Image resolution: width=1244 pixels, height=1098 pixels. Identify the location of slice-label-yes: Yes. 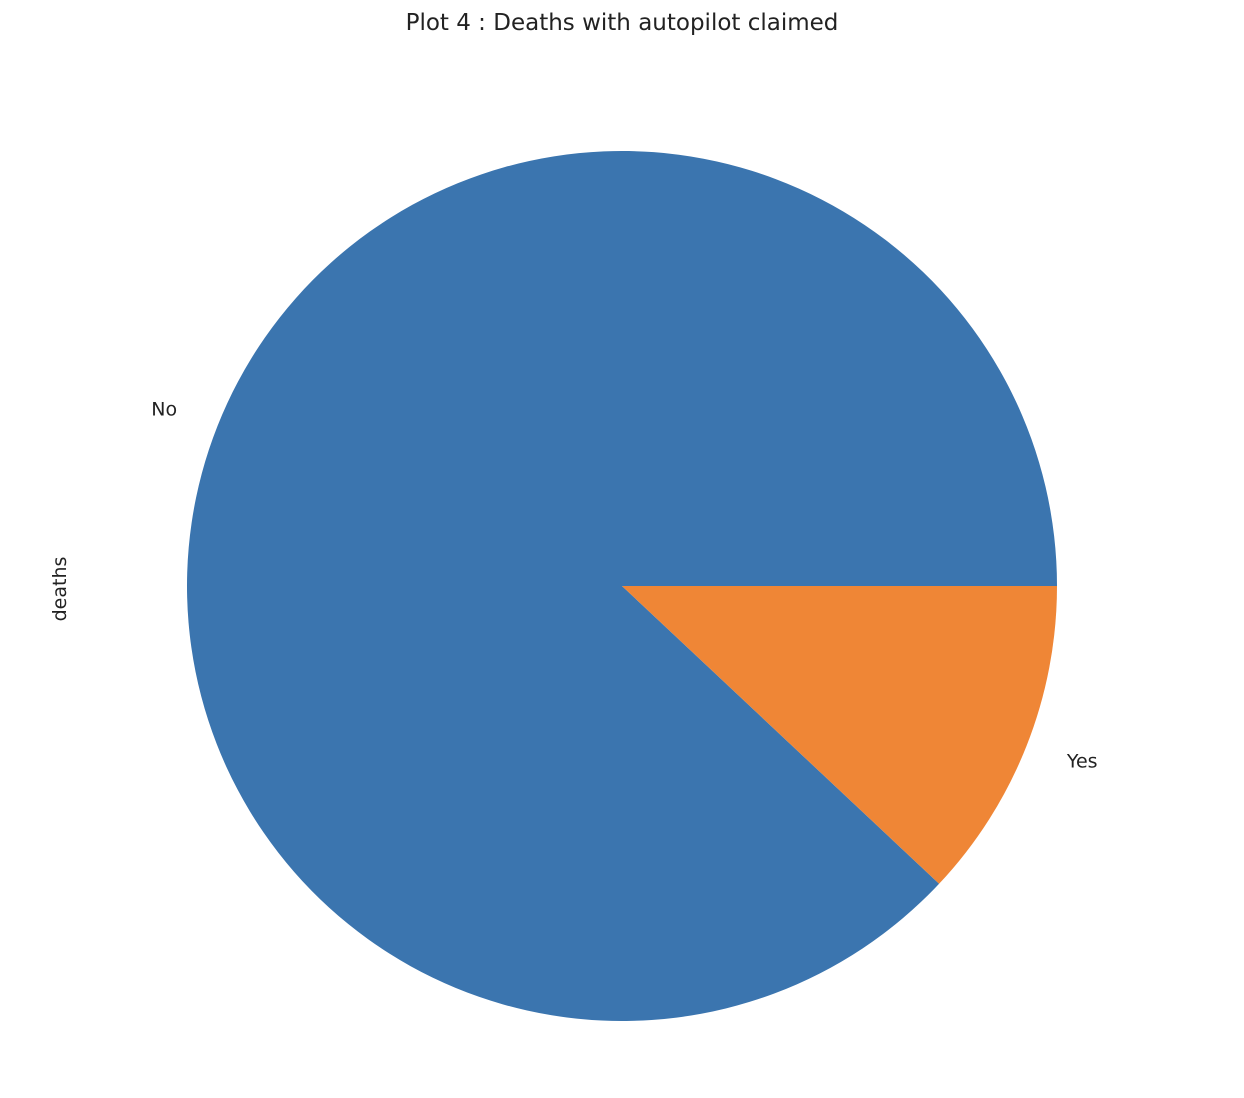
(1082, 762).